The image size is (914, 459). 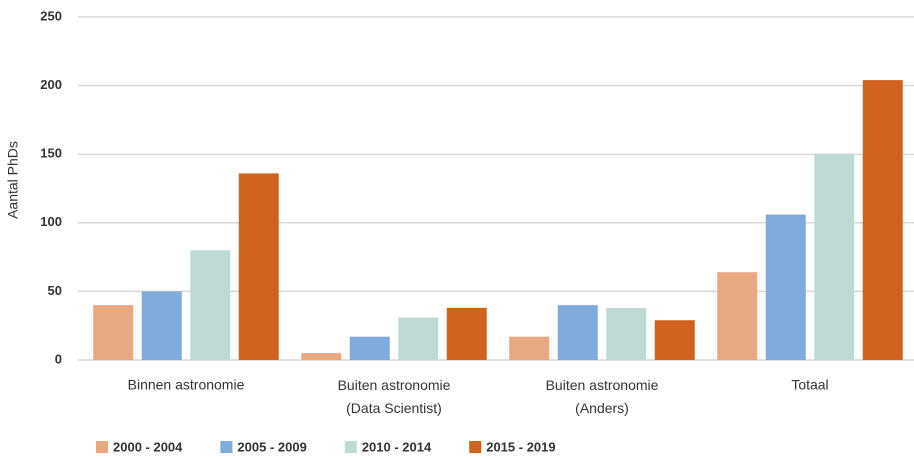 I want to click on y-tick-label: 200, so click(x=51, y=84).